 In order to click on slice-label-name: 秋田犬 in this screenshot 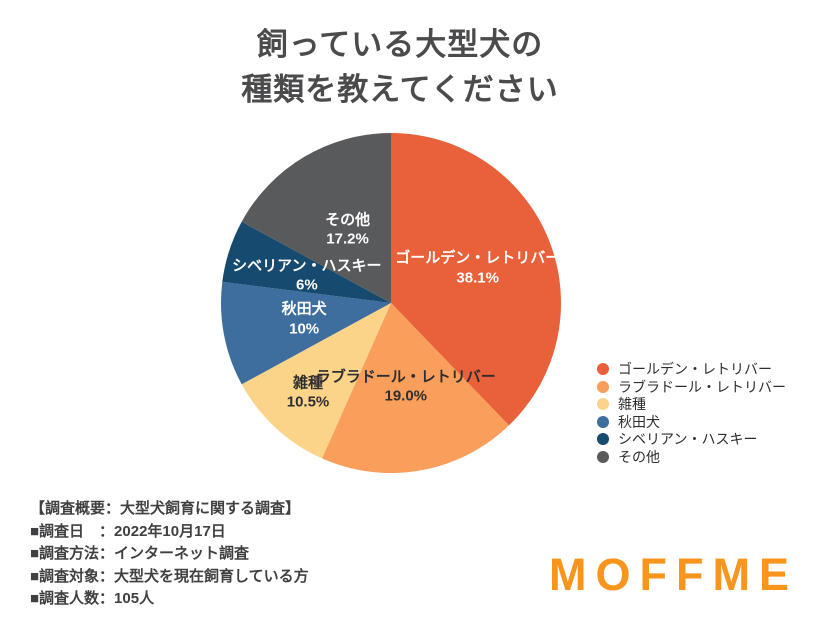, I will do `click(304, 309)`.